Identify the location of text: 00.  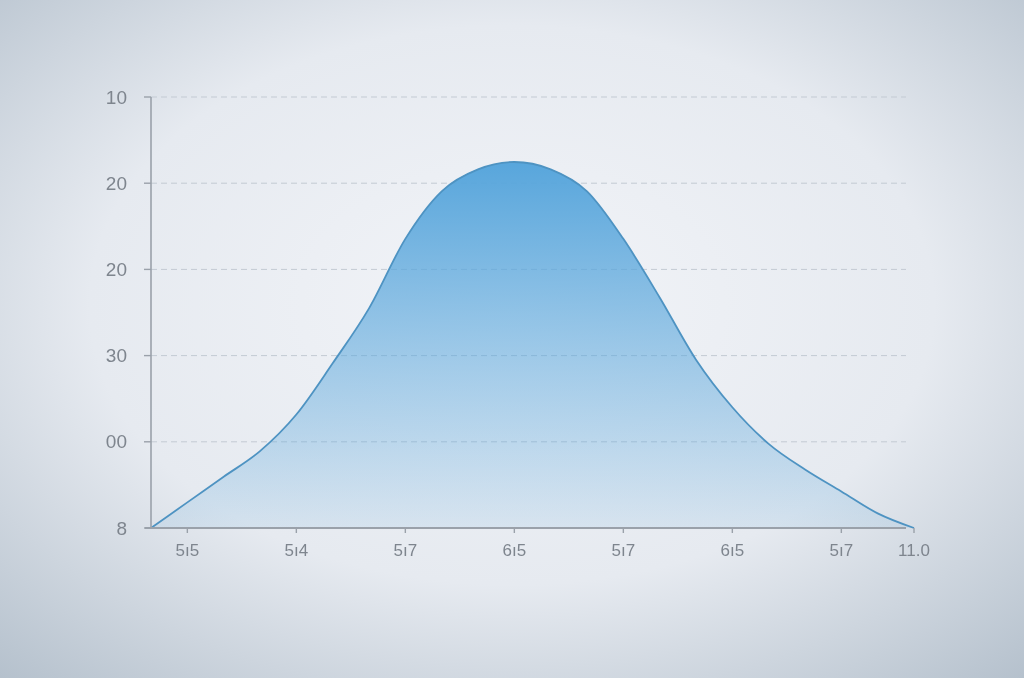
(116, 442).